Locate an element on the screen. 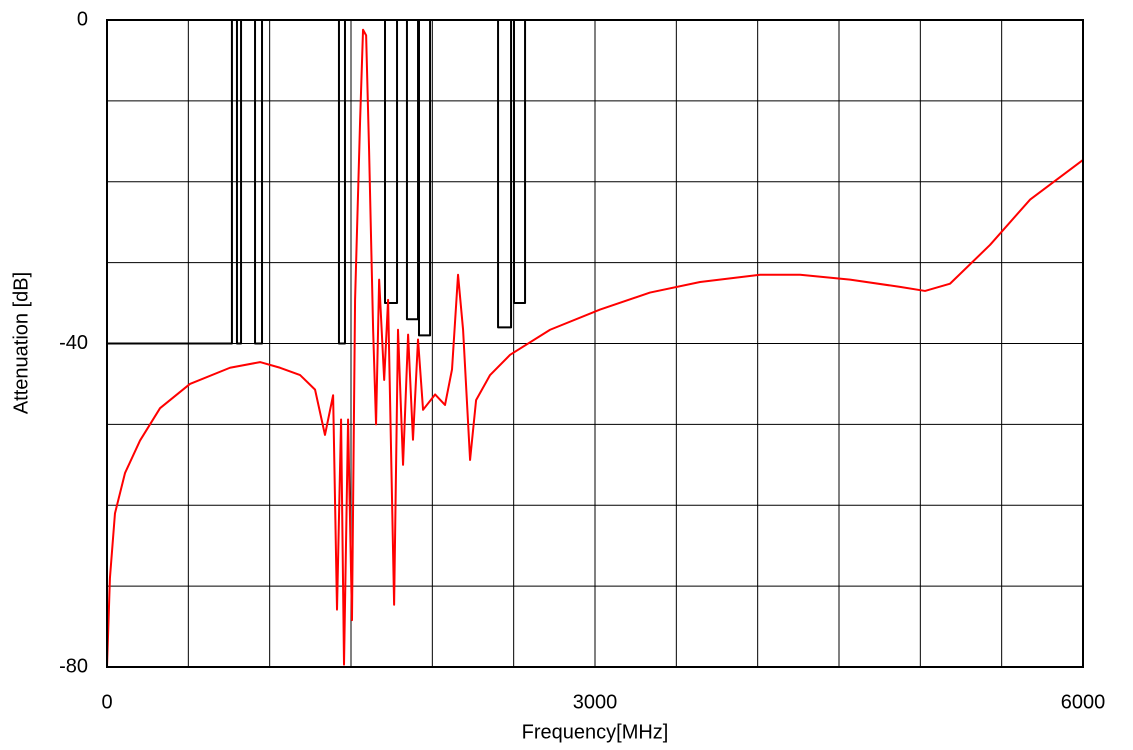 Image resolution: width=1133 pixels, height=750 pixels. x-tick-label: 6000 is located at coordinates (1083, 702).